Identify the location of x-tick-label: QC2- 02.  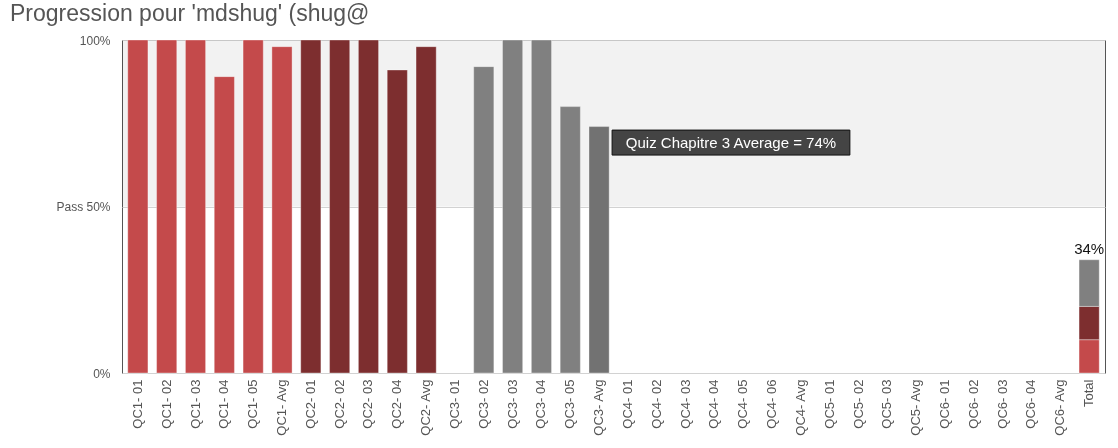
(339, 404).